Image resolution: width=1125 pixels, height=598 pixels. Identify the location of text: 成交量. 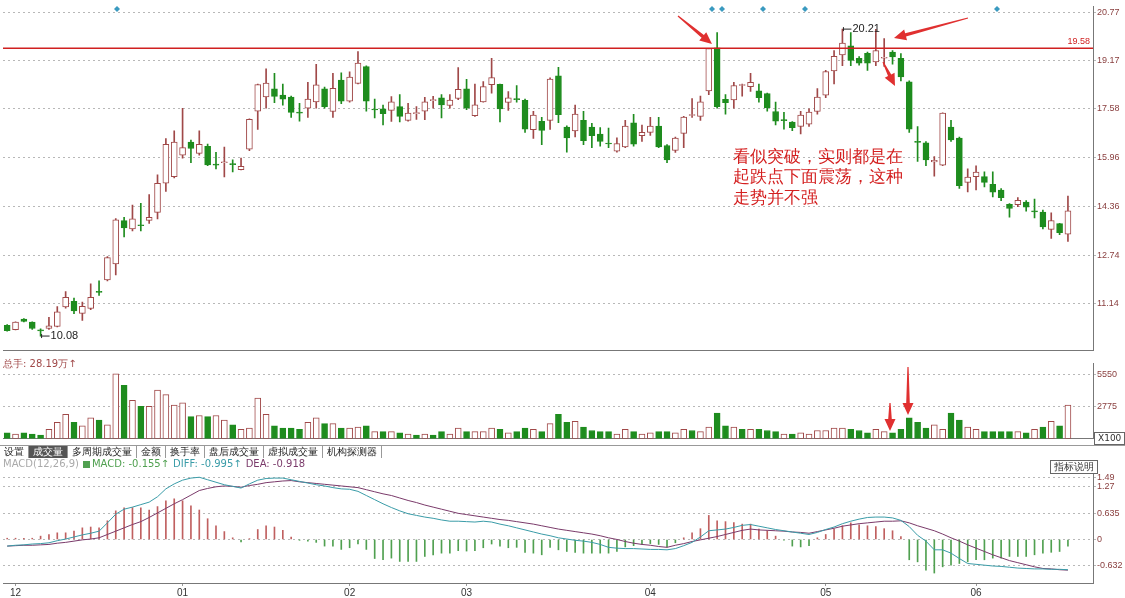
(48, 452).